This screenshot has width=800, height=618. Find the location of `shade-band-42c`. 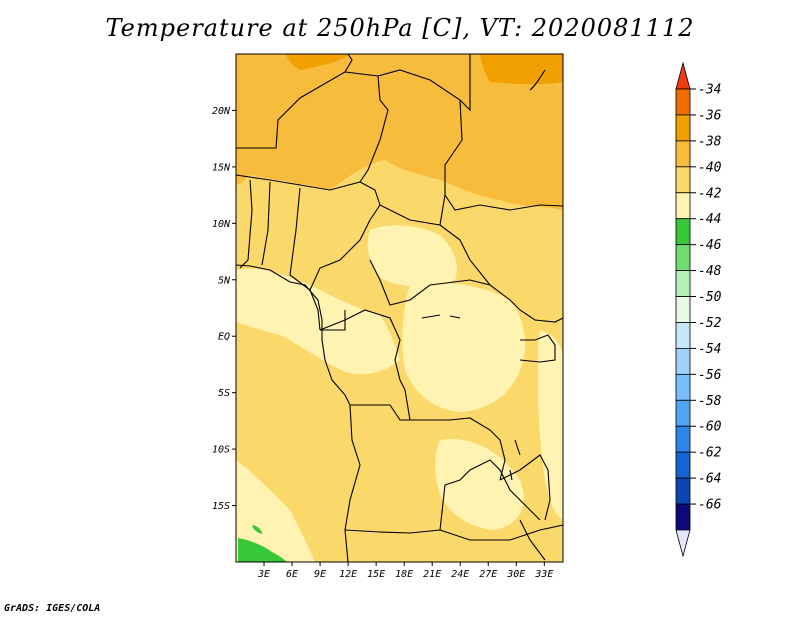

shade-band-42c is located at coordinates (412, 256).